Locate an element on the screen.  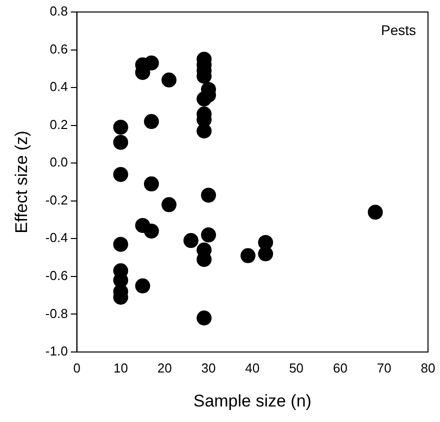
x-tick-label: 30 is located at coordinates (208, 368).